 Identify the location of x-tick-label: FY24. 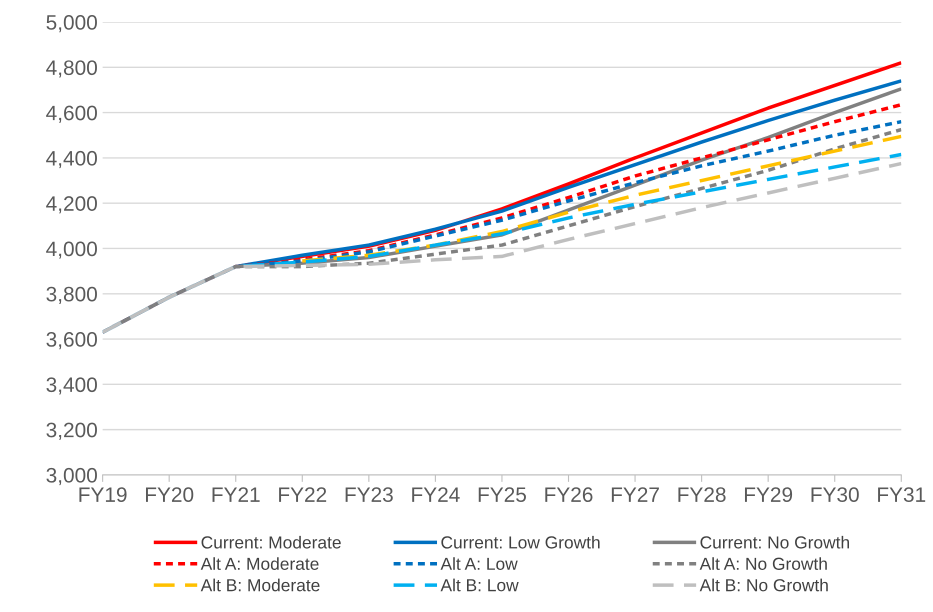
(436, 494).